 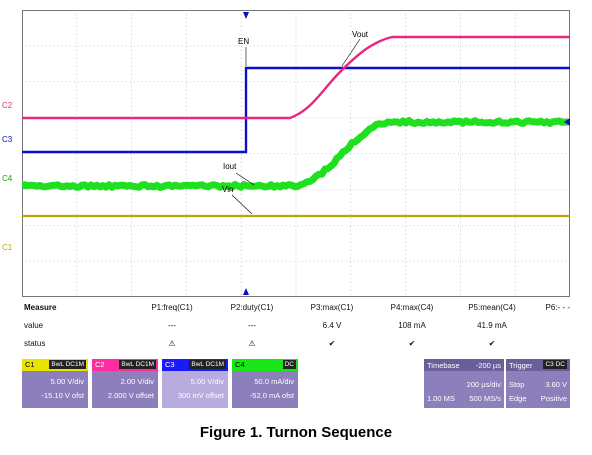 What do you see at coordinates (100, 364) in the screenshot?
I see `c2-name: C2` at bounding box center [100, 364].